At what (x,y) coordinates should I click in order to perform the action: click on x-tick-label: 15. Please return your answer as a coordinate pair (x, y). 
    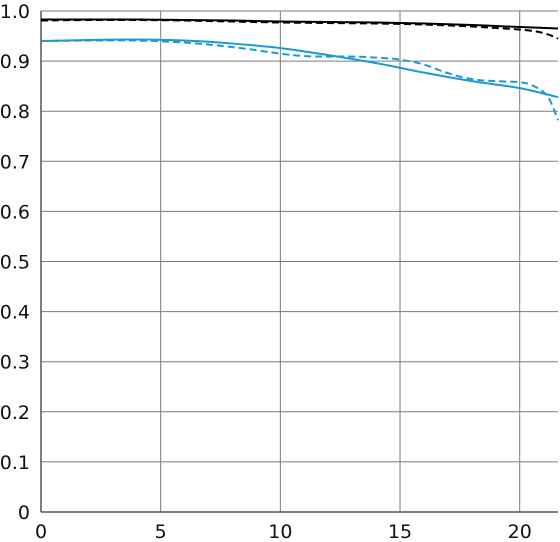
    Looking at the image, I should click on (400, 531).